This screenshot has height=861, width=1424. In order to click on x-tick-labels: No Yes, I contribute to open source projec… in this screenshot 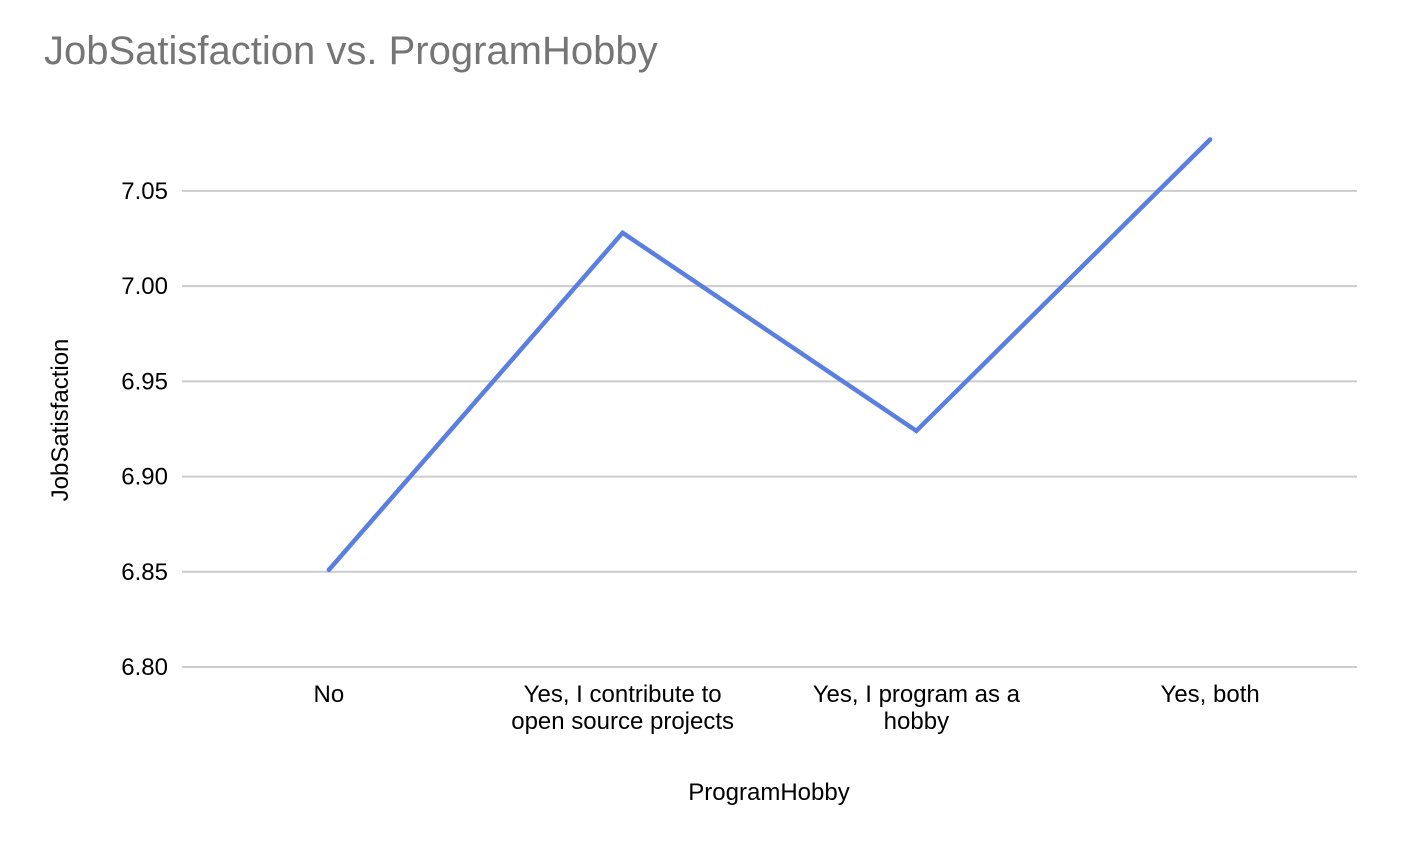, I will do `click(787, 708)`.